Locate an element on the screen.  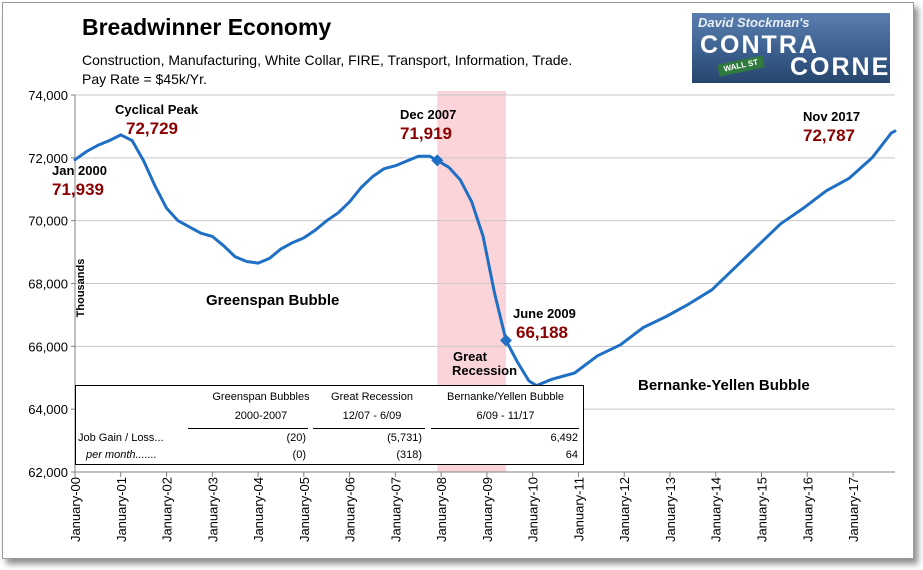
logo-line-1: David Stockman's is located at coordinates (754, 22).